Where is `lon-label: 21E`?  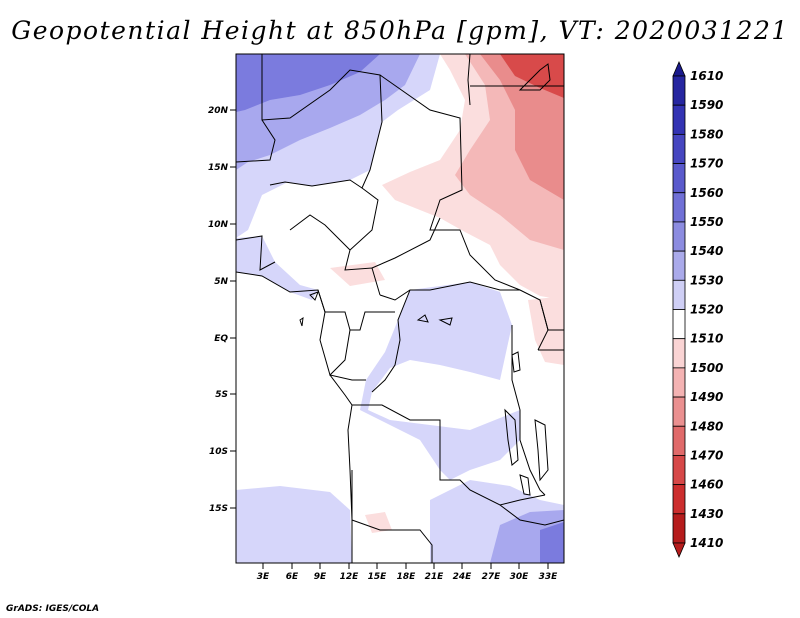 lon-label: 21E is located at coordinates (435, 577).